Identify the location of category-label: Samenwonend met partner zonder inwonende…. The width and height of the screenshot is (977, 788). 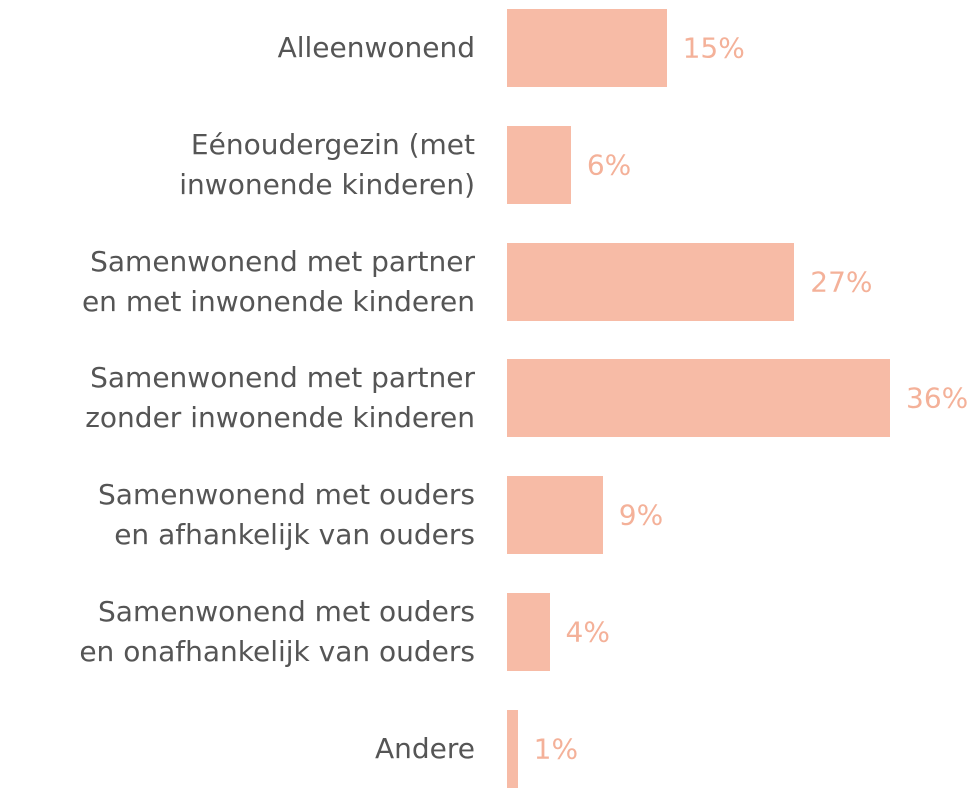
(280, 398).